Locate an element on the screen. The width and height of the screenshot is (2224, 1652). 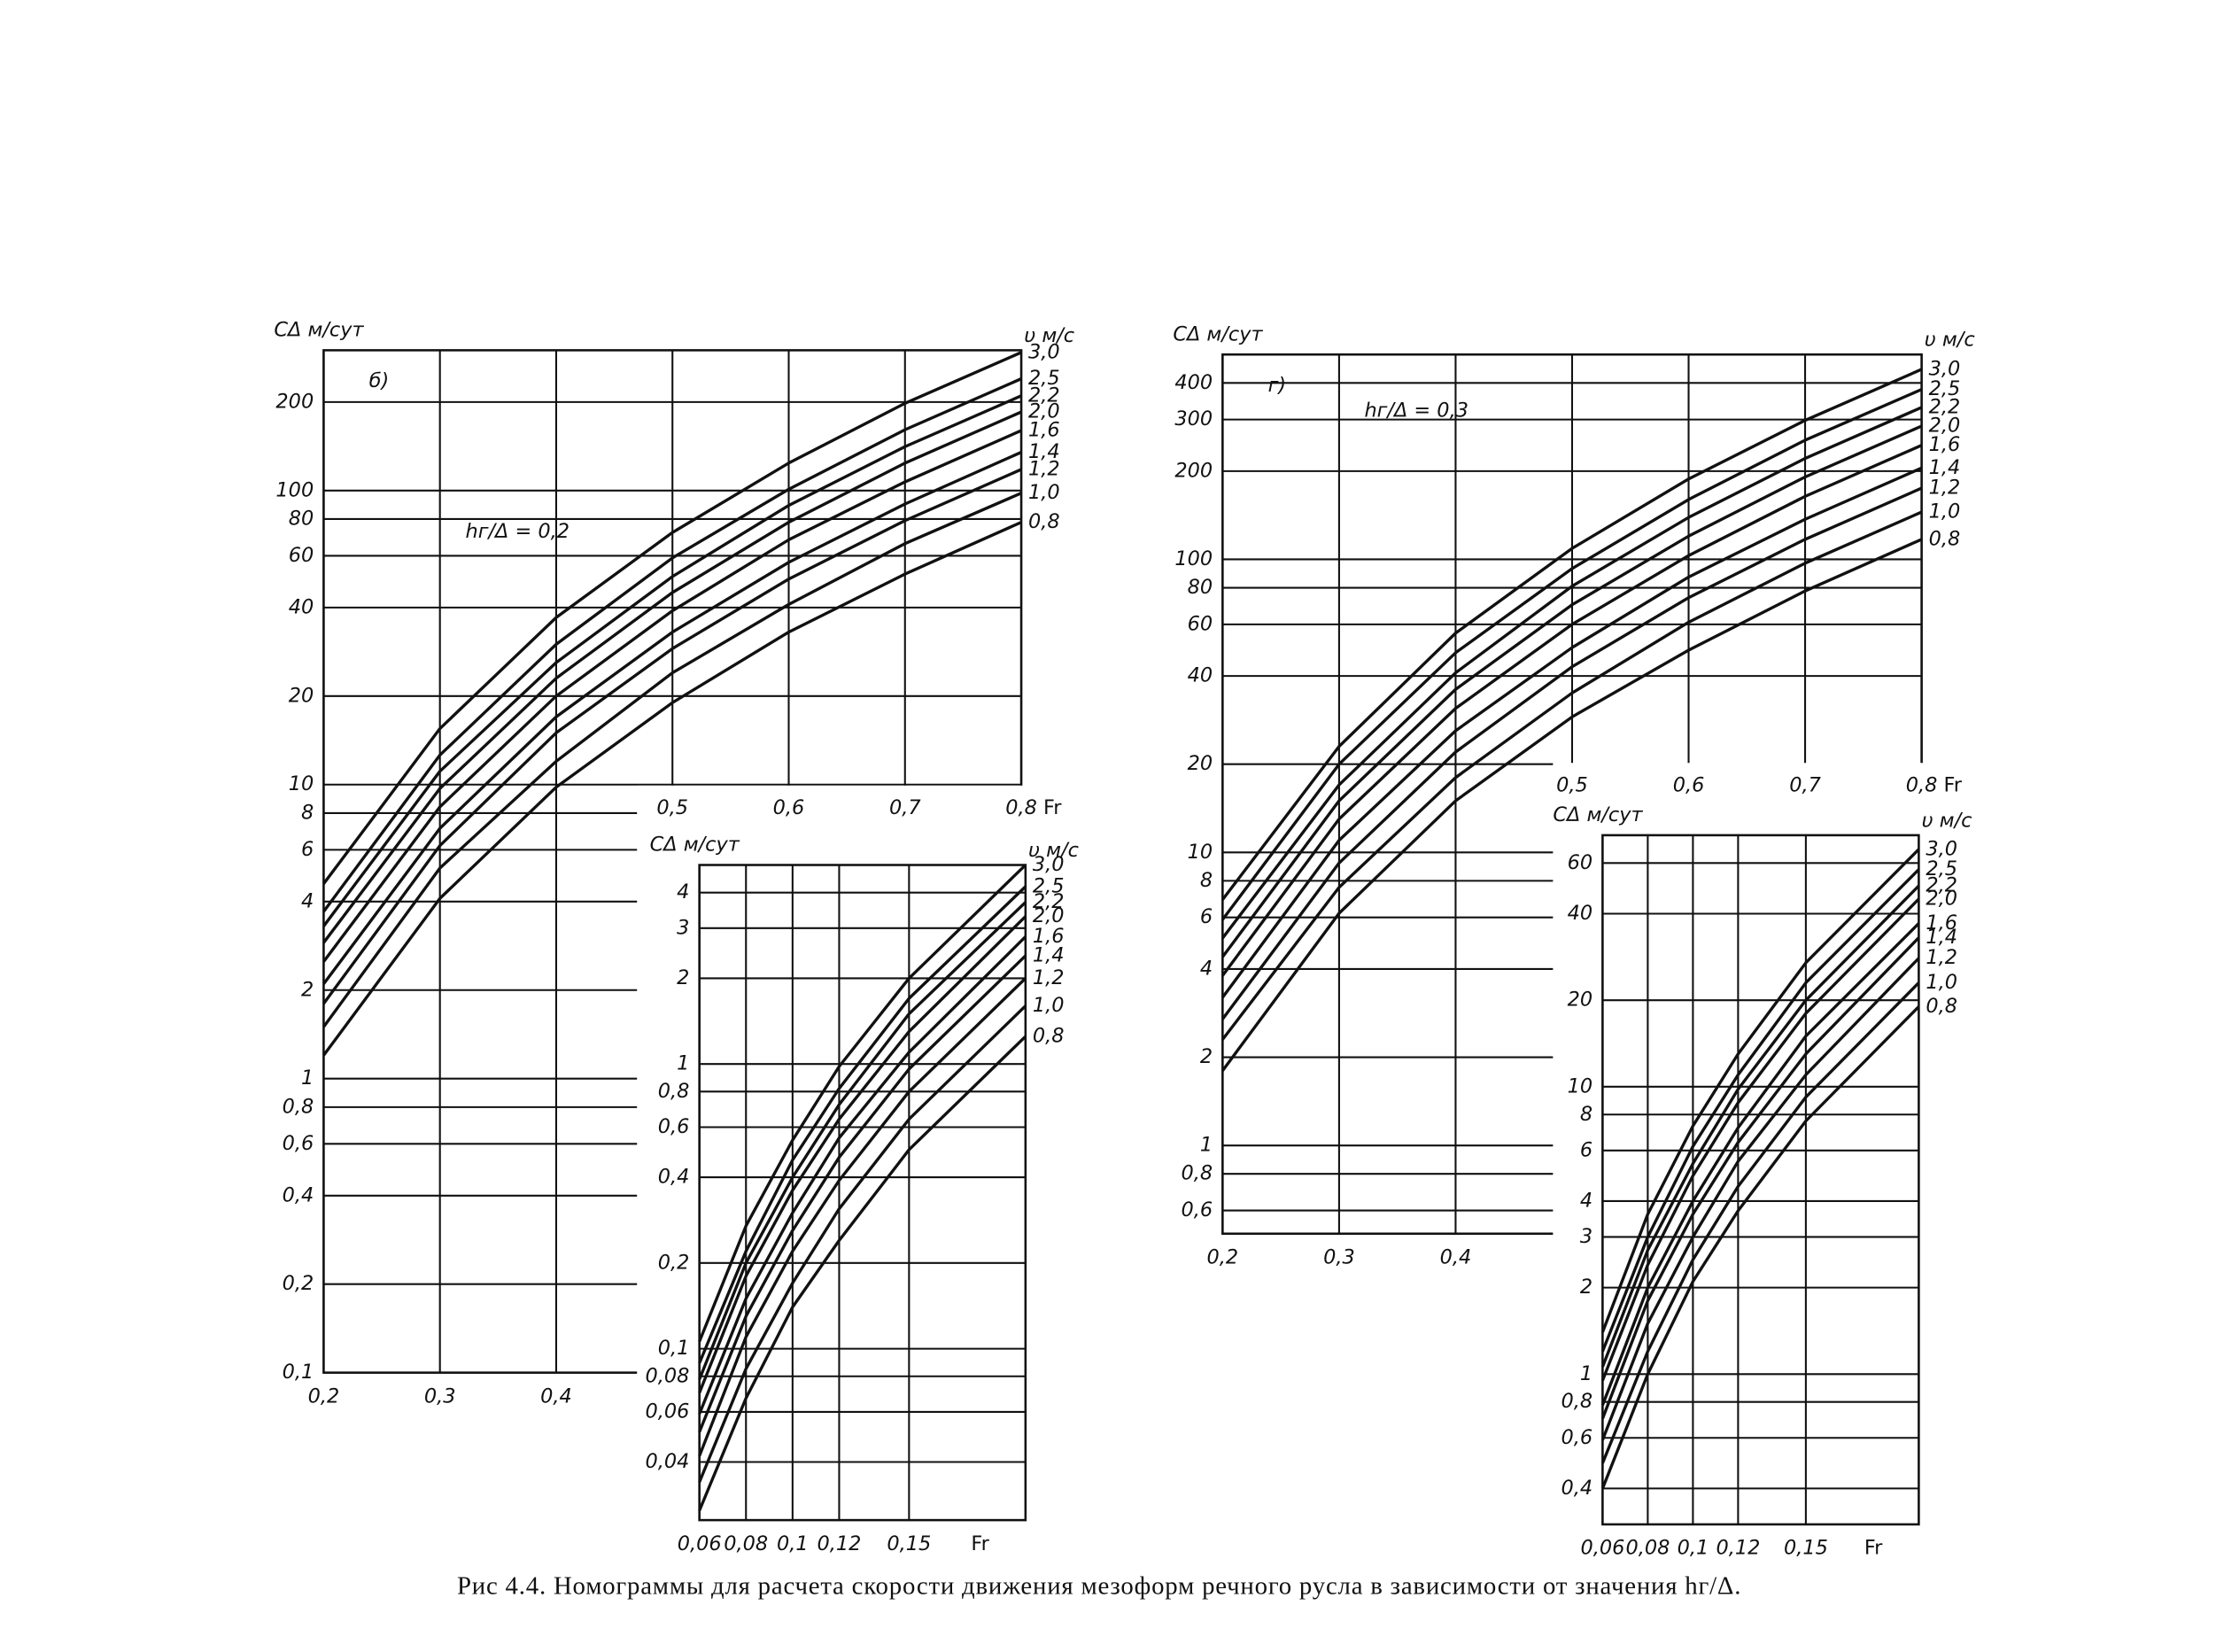
curve-label: 0,8 is located at coordinates (1945, 538).